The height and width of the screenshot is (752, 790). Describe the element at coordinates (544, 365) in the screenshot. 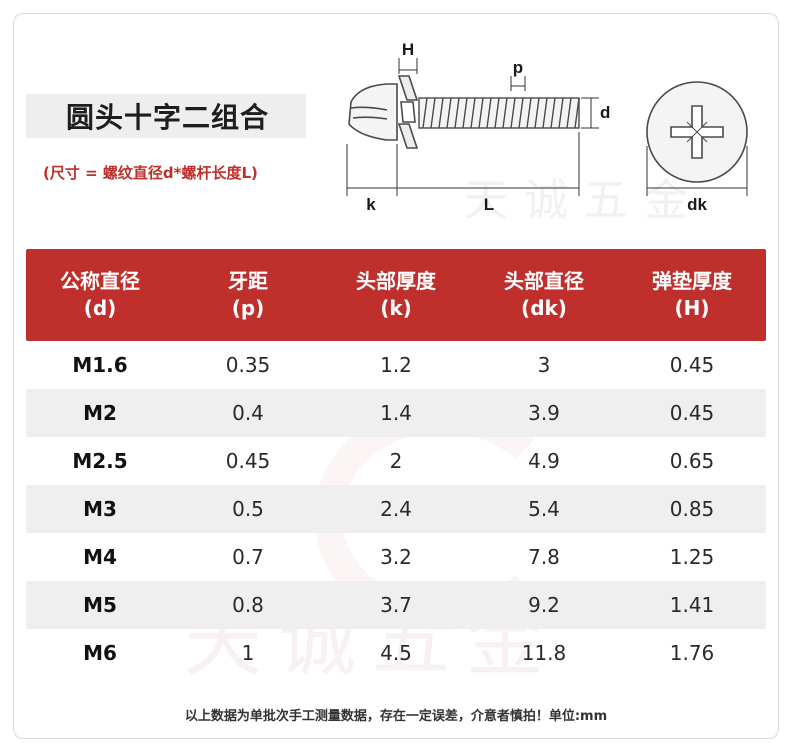

I see `cell-head-diameter: 3` at that location.